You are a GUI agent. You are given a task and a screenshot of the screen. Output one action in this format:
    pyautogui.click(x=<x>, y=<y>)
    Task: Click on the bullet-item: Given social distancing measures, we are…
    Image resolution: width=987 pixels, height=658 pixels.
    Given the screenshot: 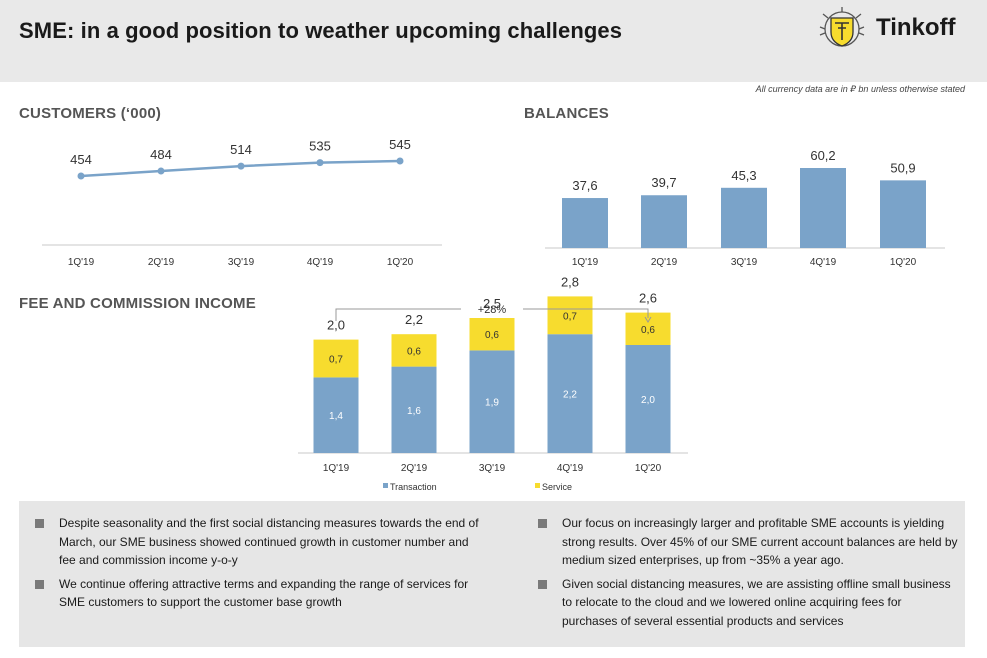 What is the action you would take?
    pyautogui.click(x=748, y=603)
    